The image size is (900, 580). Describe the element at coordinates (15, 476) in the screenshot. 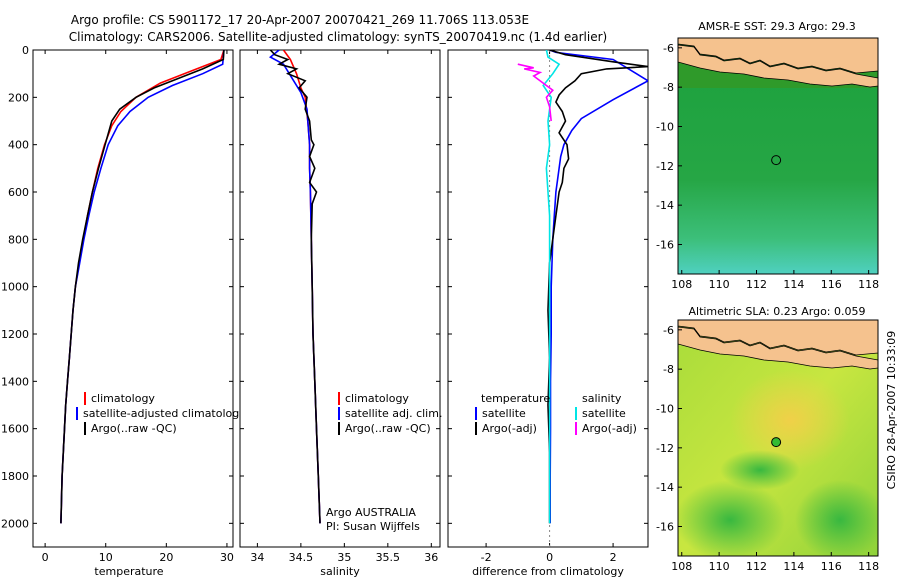

I see `y-tick-label: 1800` at that location.